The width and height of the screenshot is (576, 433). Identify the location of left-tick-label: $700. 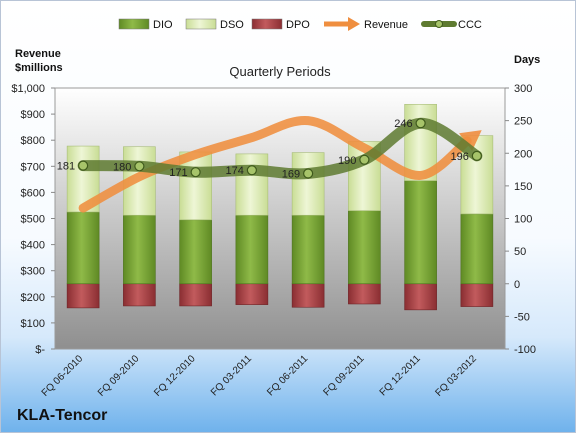
(33, 167).